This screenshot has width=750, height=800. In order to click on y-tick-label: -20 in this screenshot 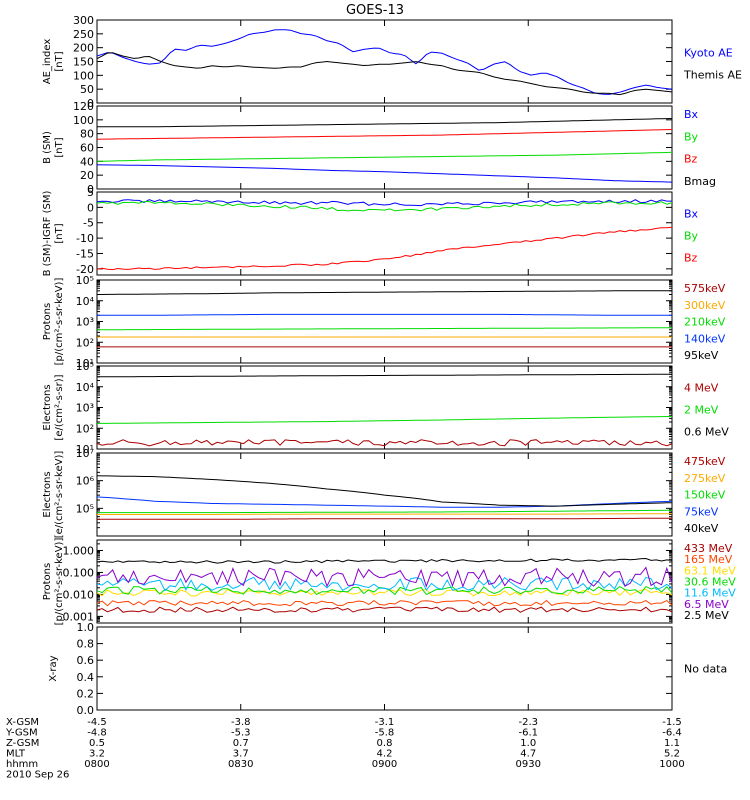, I will do `click(85, 269)`.